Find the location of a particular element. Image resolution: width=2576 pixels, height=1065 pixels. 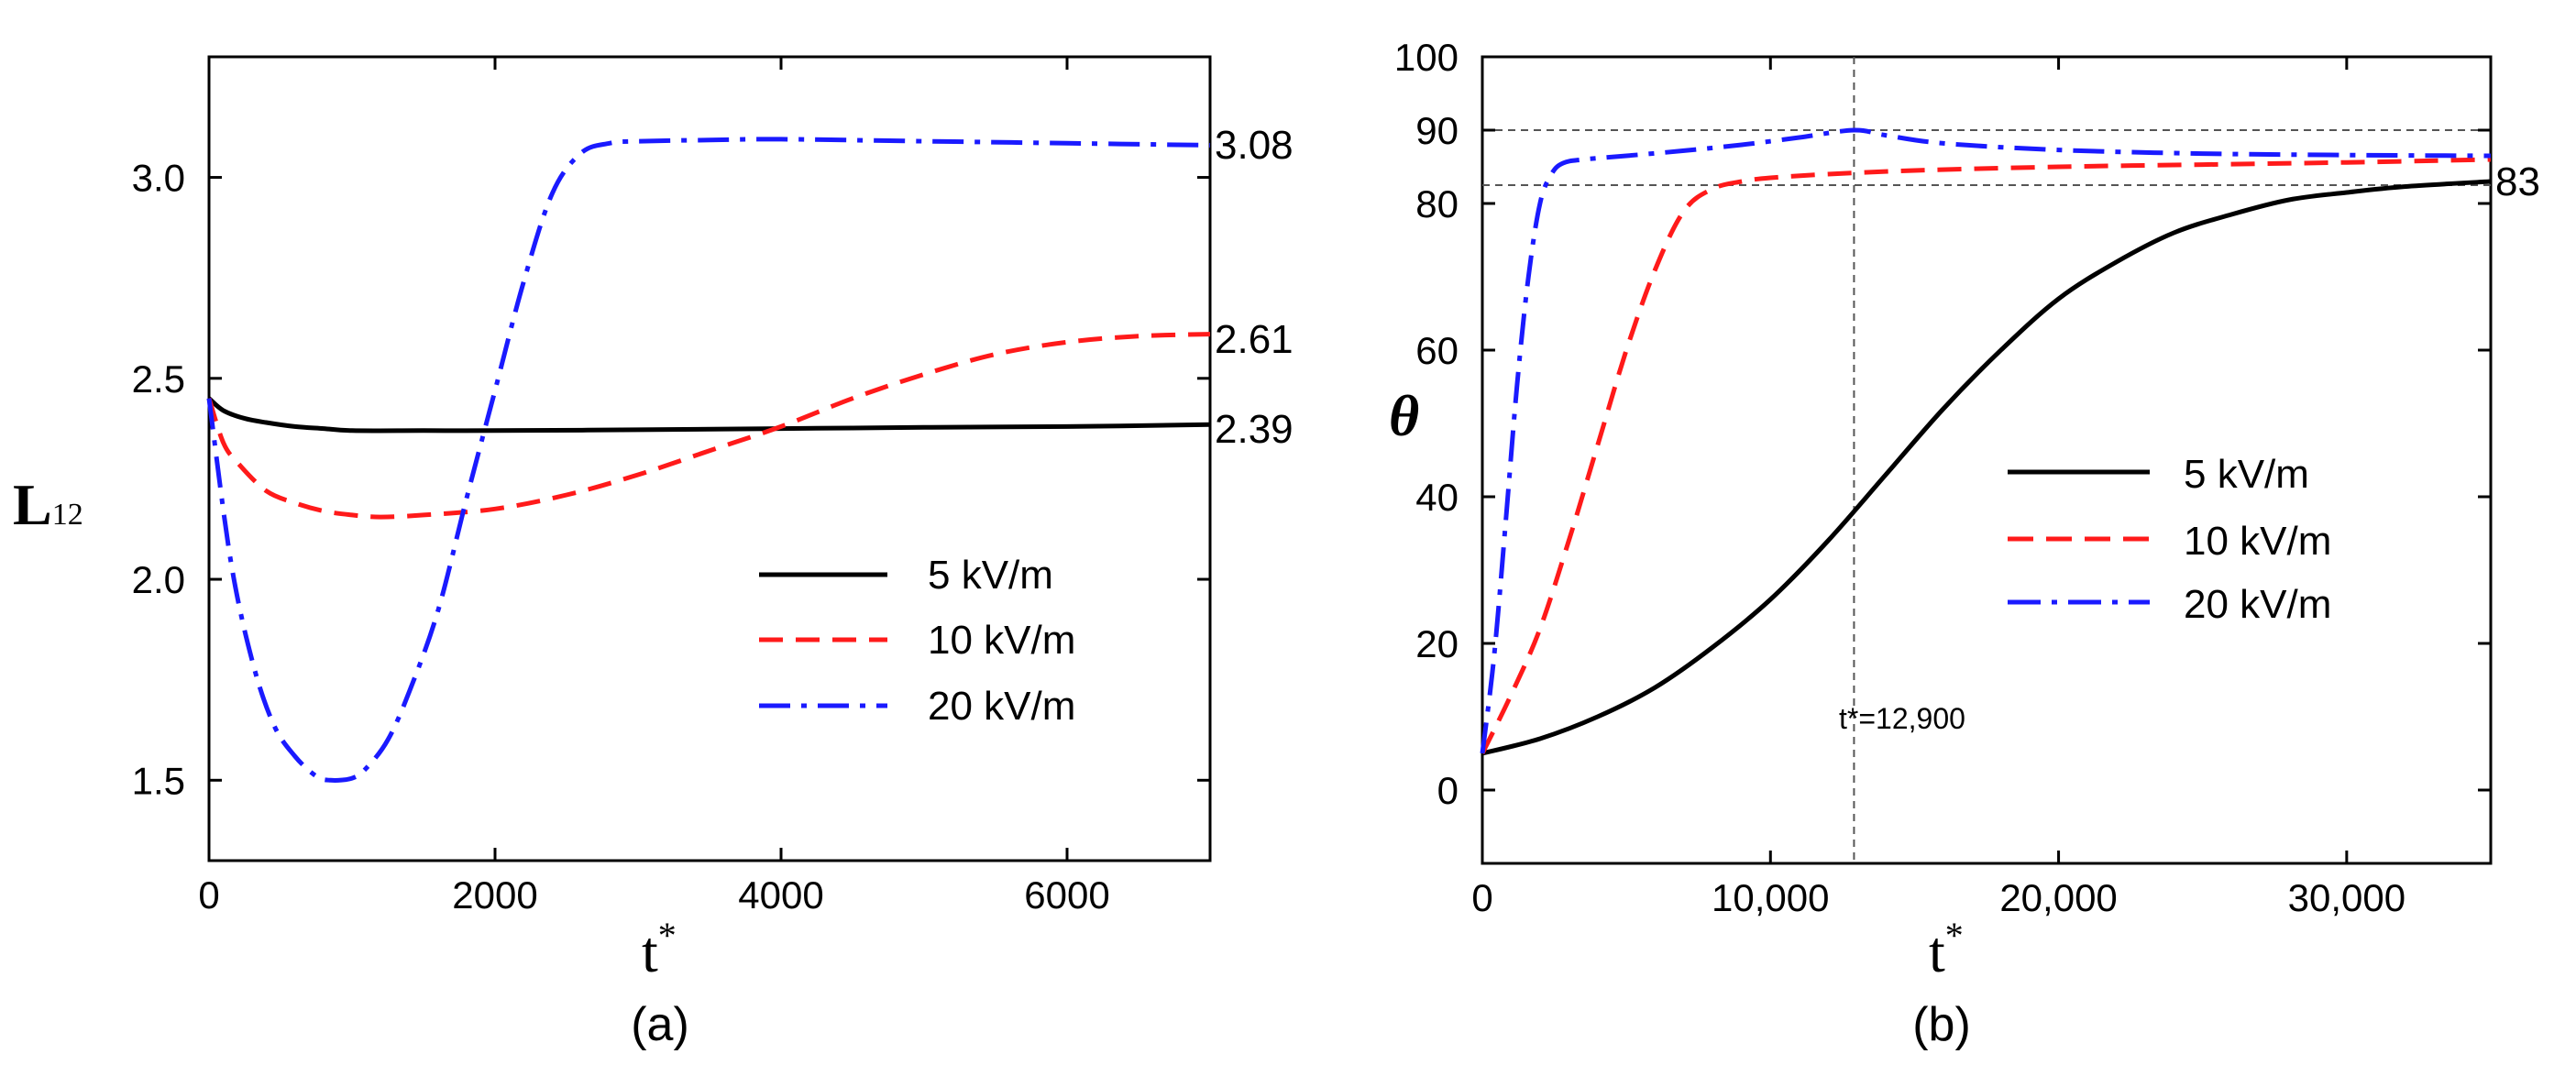

panel-a-y-tick-label: 3.0 is located at coordinates (158, 178).